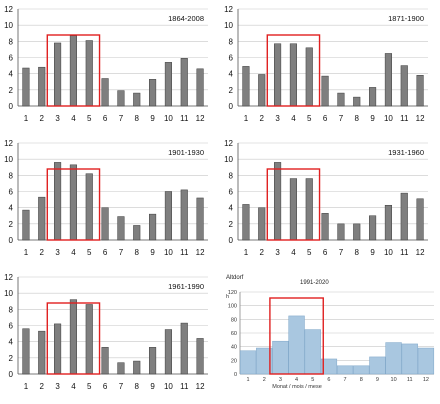 The height and width of the screenshot is (404, 440). What do you see at coordinates (231, 175) in the screenshot?
I see `y-tick-label: 8` at bounding box center [231, 175].